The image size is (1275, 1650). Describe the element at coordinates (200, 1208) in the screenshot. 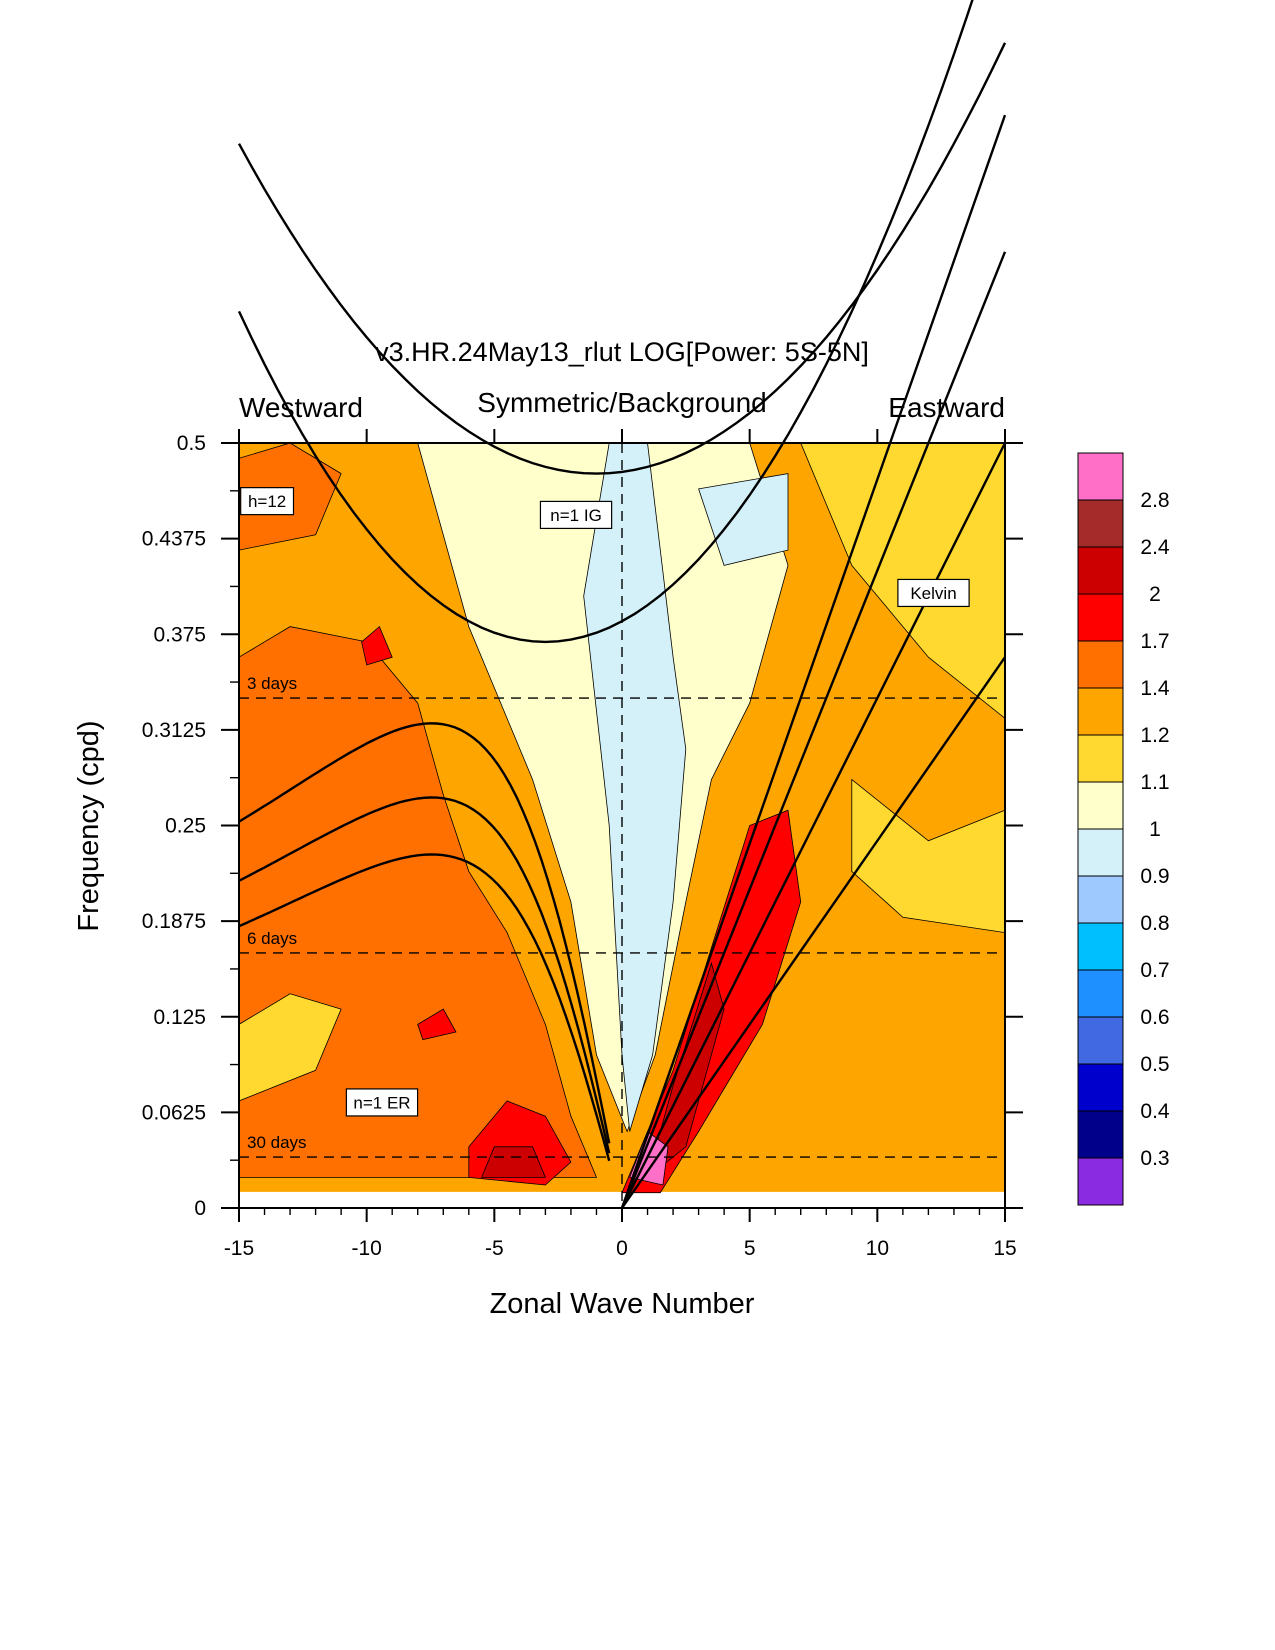

I see `y-tick-label: 0` at that location.